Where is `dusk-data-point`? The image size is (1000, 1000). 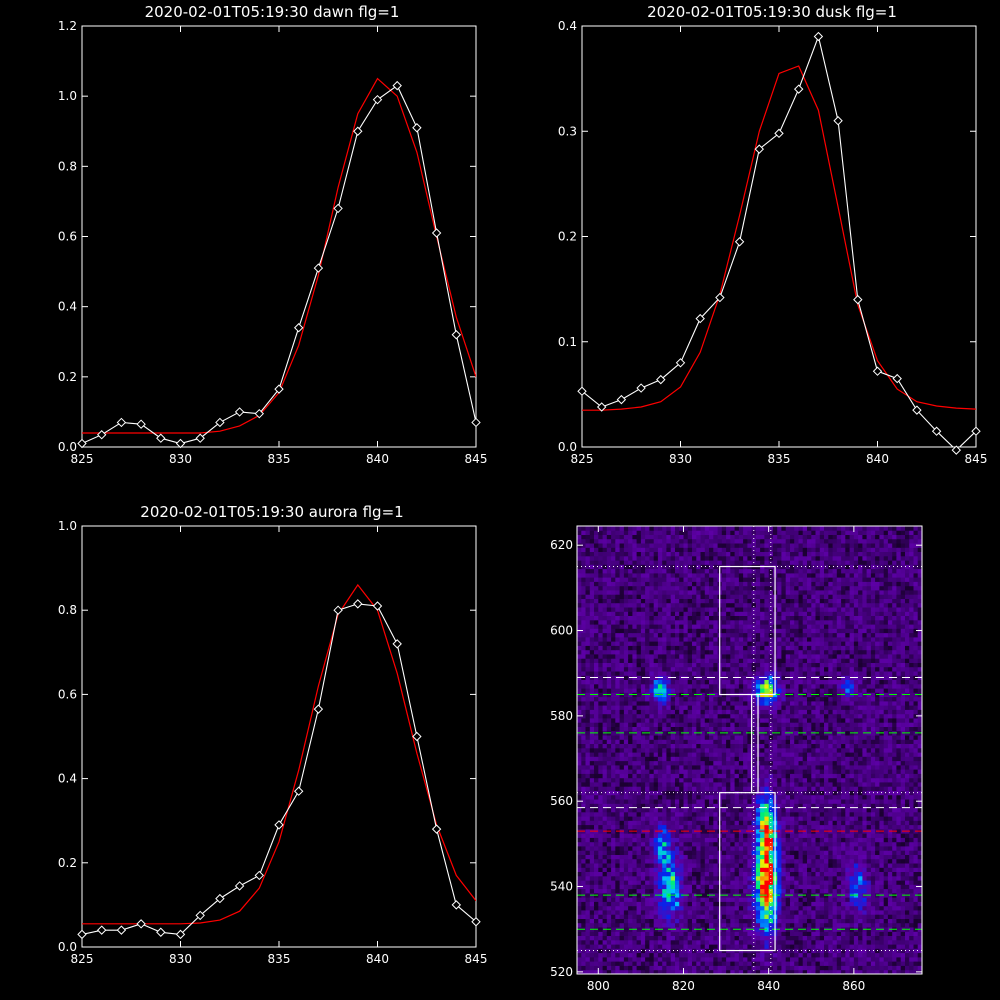 dusk-data-point is located at coordinates (680, 363).